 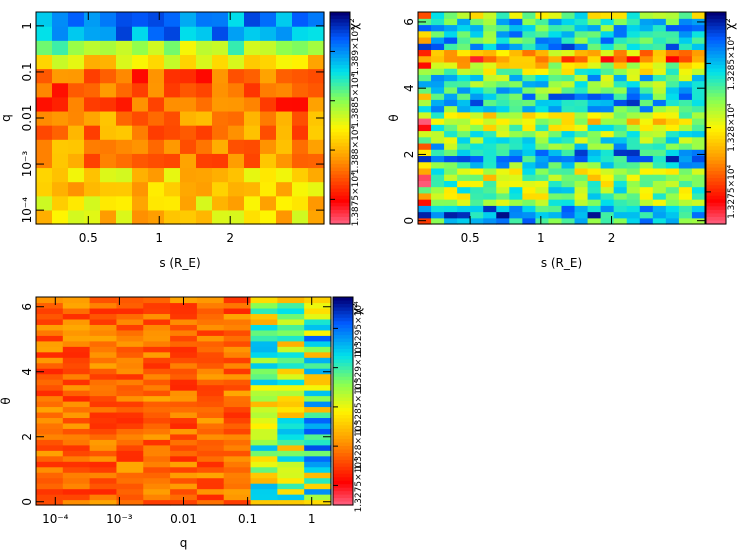 I want to click on colorbar-frame, so click(x=343, y=401).